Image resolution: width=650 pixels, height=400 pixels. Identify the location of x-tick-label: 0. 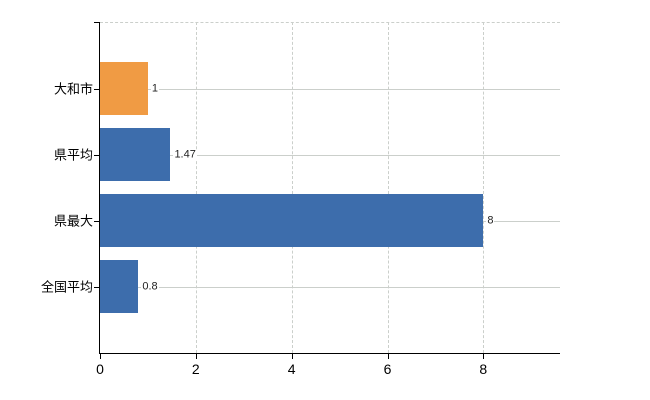
(100, 369).